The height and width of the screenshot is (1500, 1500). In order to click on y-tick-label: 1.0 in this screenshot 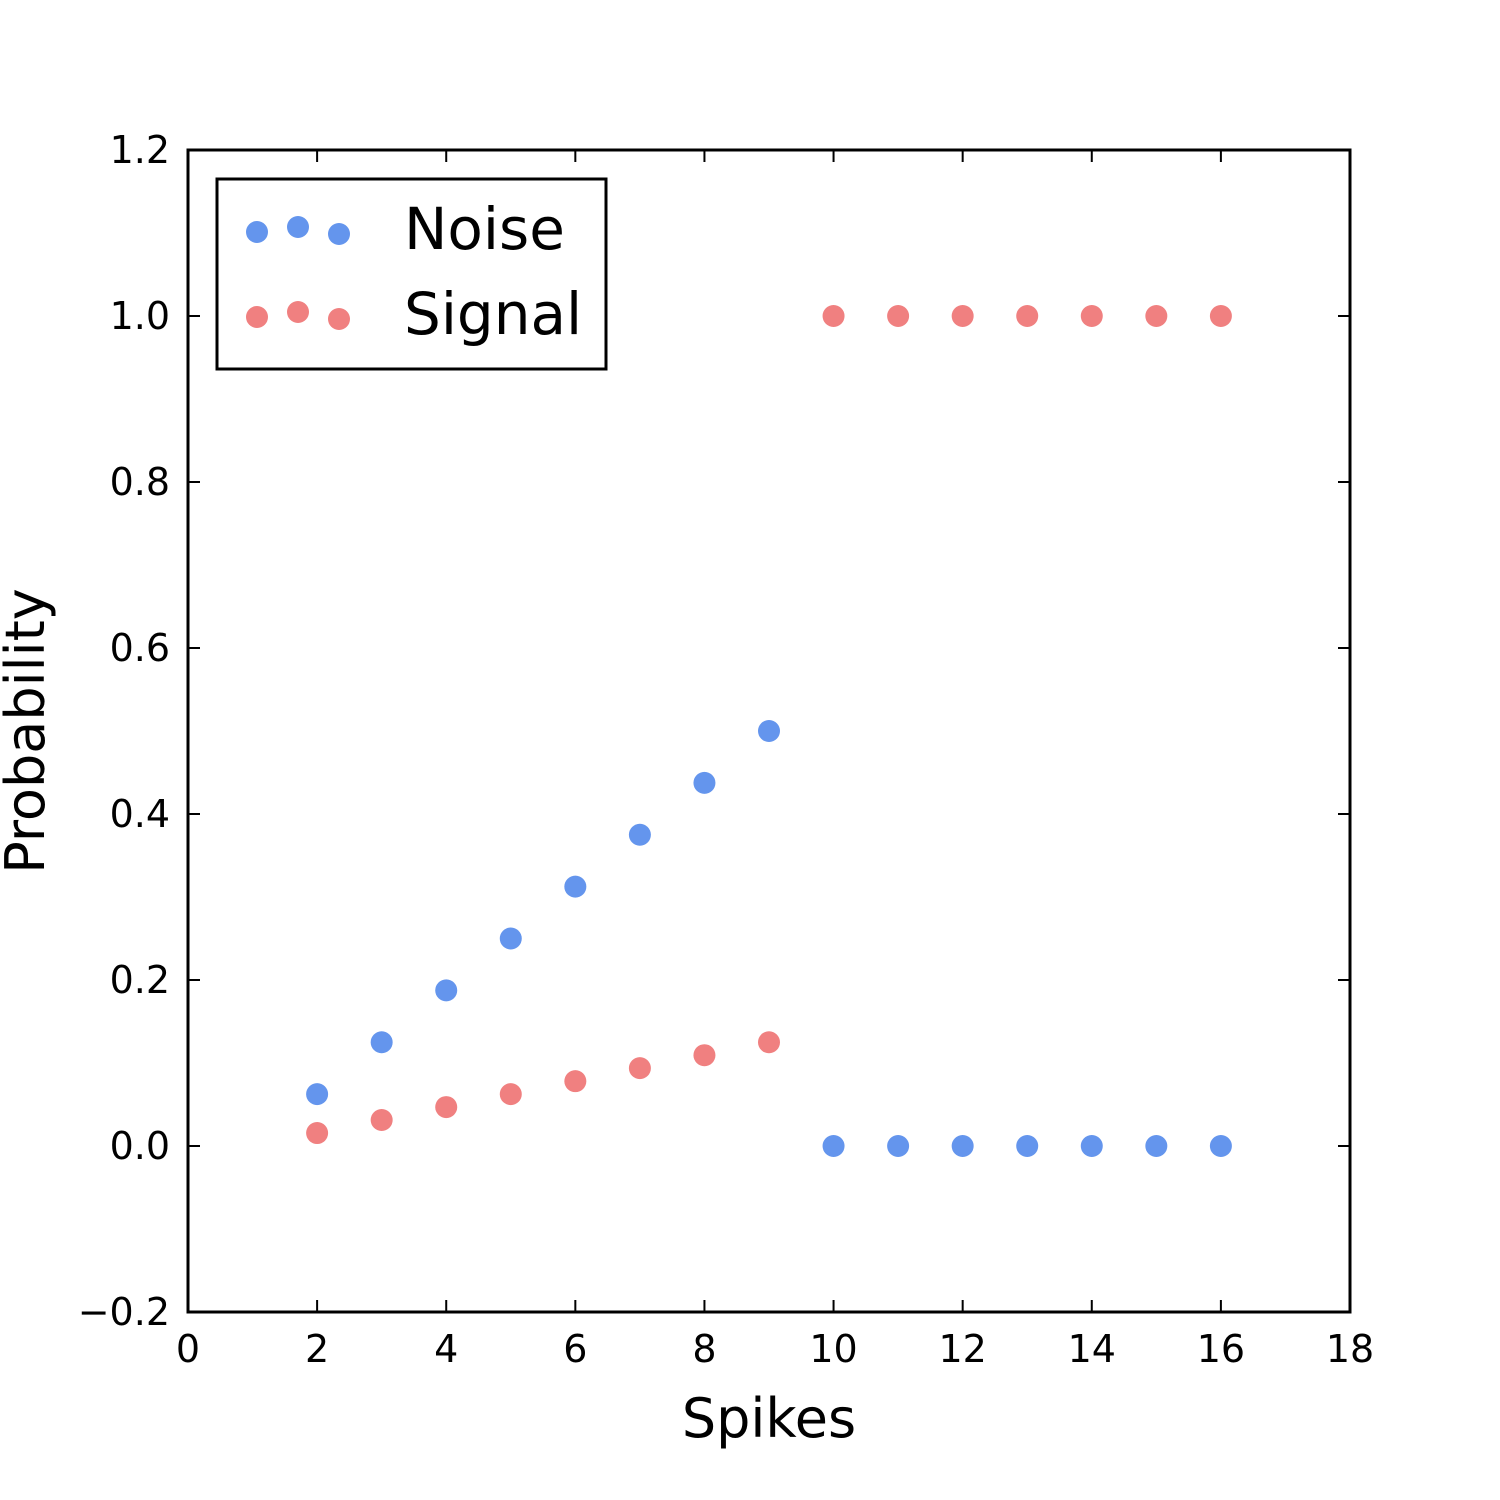, I will do `click(140, 316)`.